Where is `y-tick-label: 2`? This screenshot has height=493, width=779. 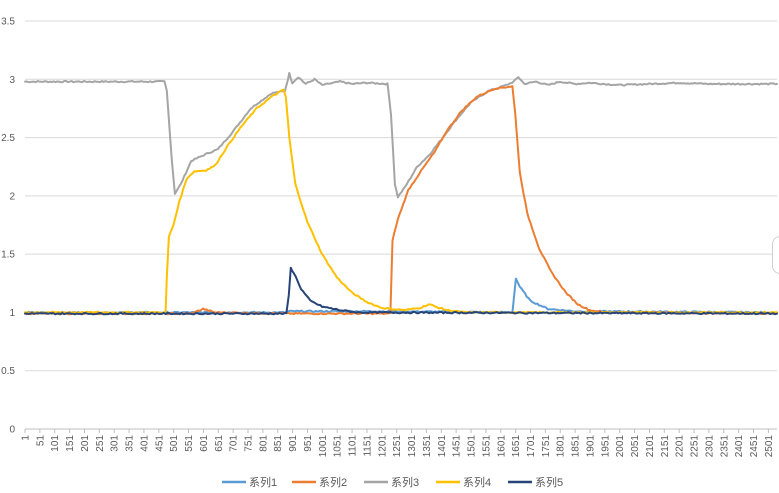 y-tick-label: 2 is located at coordinates (12, 196).